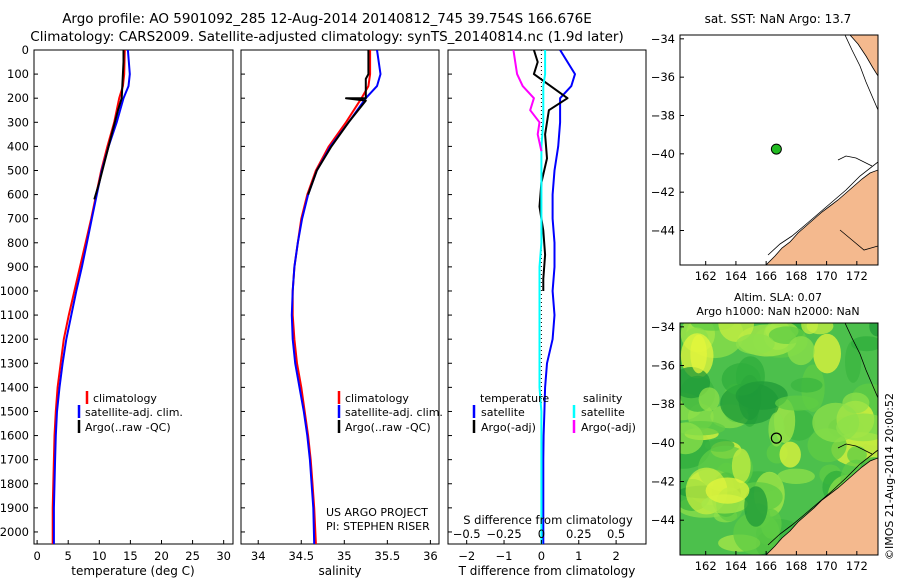  I want to click on legend-title-salinity: salinity, so click(603, 398).